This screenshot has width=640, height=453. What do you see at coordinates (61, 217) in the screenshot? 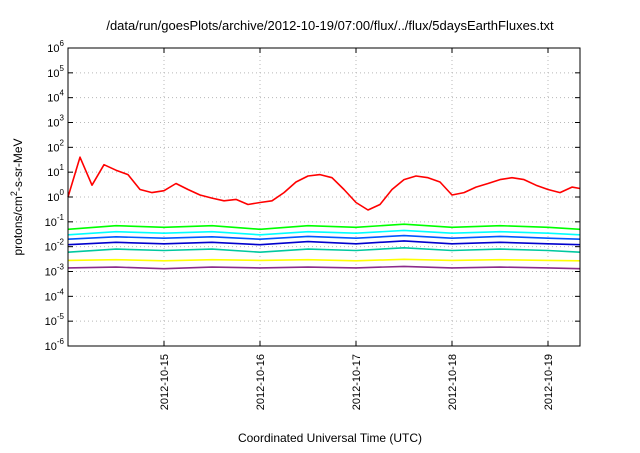
I see `y-tick-label-exp: -1` at bounding box center [61, 217].